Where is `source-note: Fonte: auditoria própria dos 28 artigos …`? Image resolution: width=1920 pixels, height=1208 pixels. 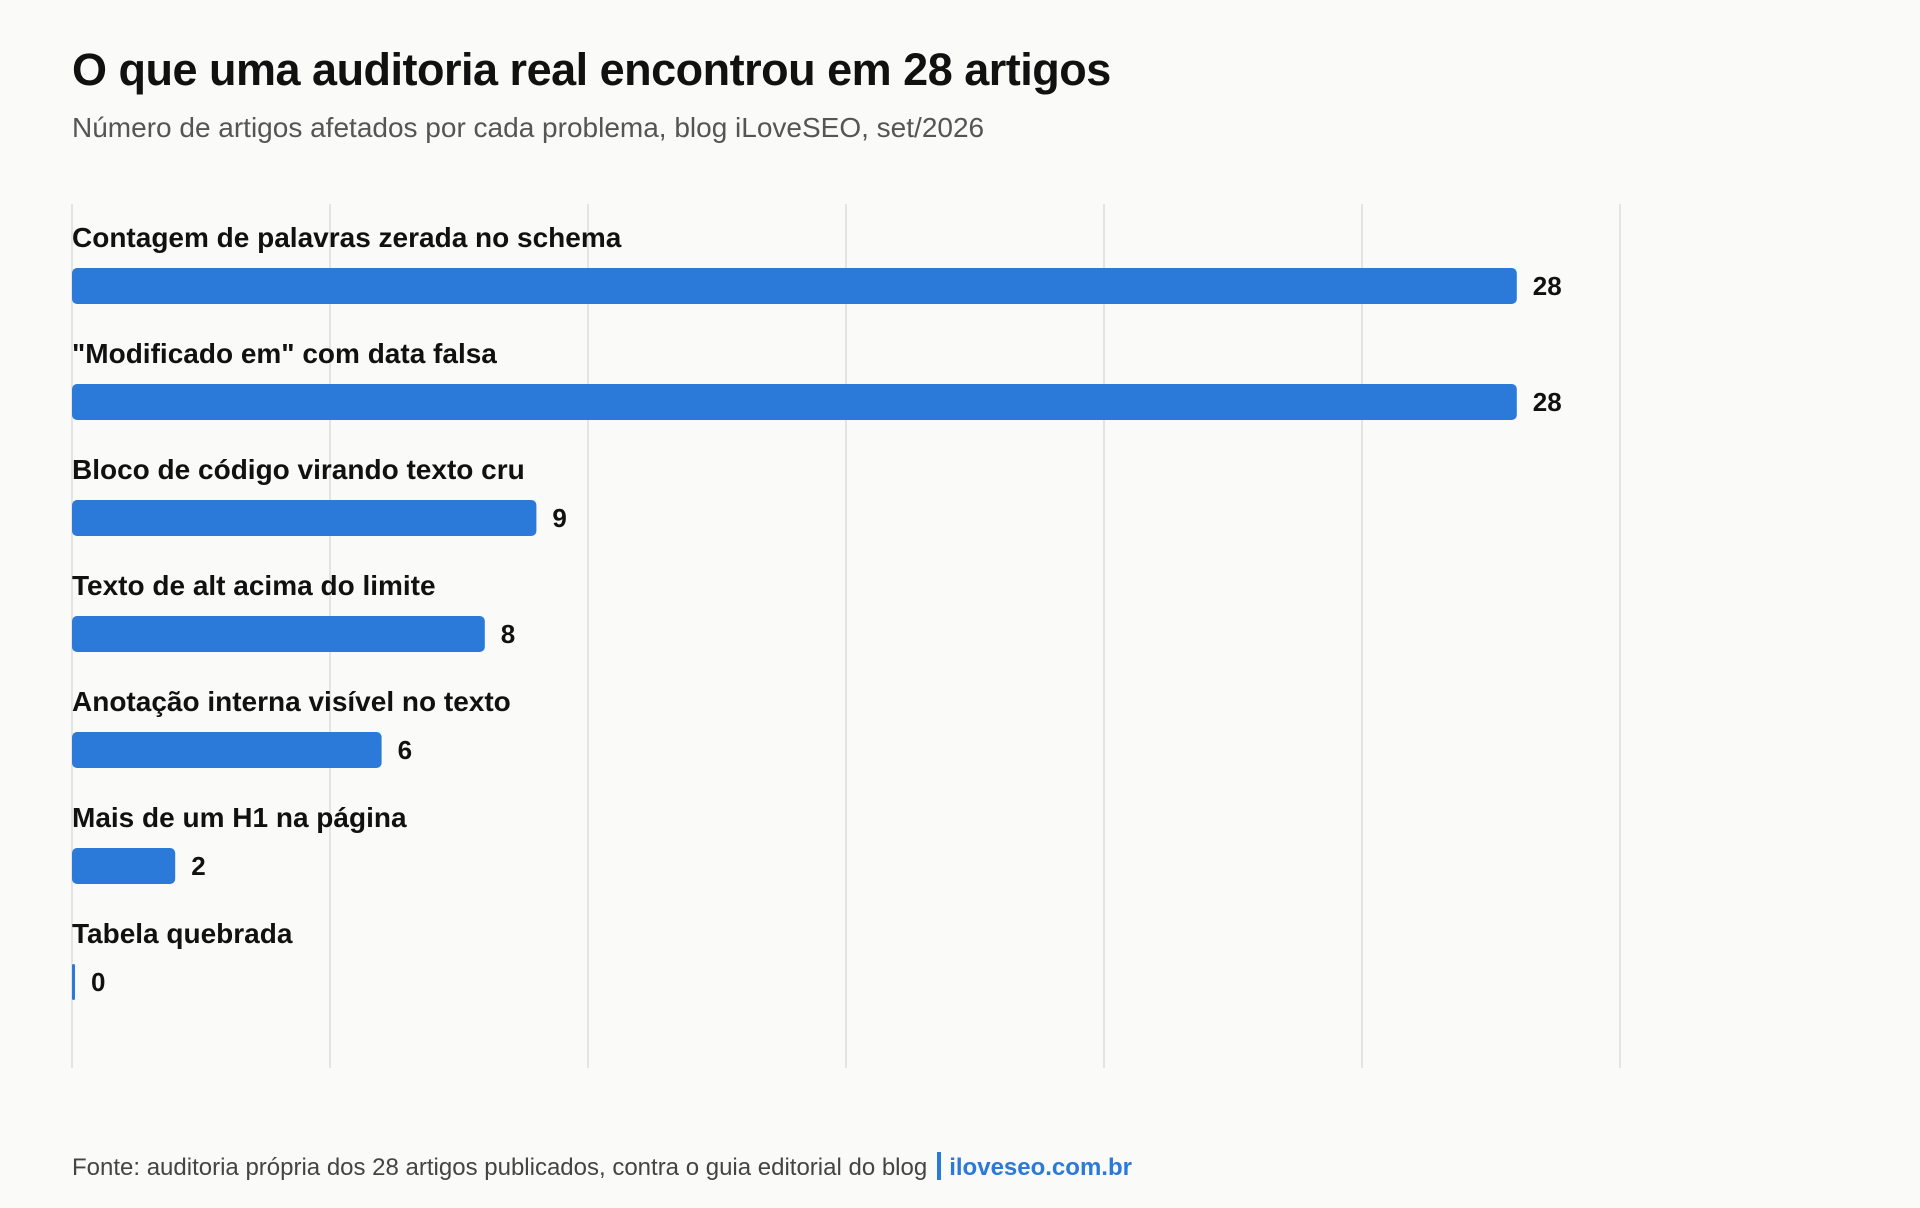 source-note: Fonte: auditoria própria dos 28 artigos … is located at coordinates (500, 1167).